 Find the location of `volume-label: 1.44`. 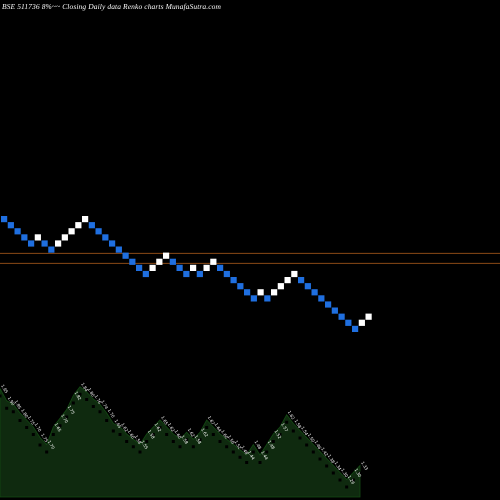

volume-label: 1.44 is located at coordinates (251, 455).